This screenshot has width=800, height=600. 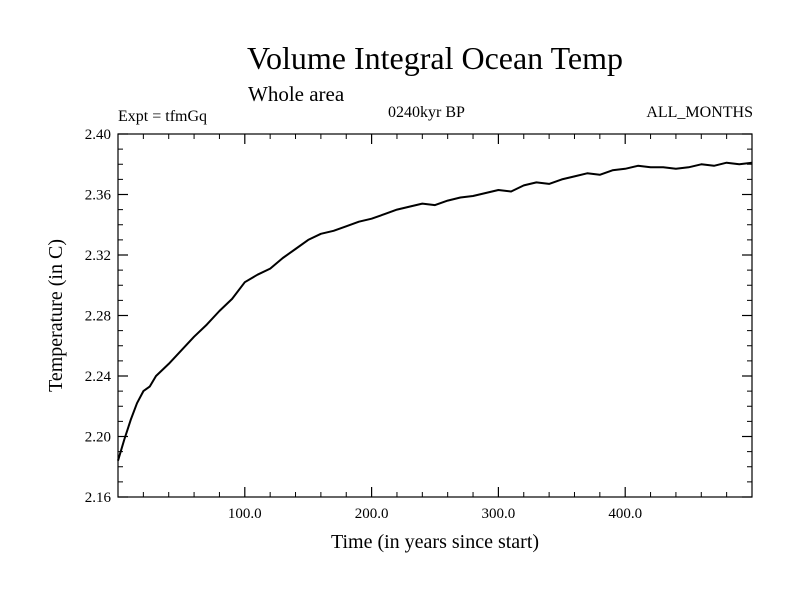 What do you see at coordinates (434, 58) in the screenshot?
I see `chart-title: Volume Integral Ocean Temp` at bounding box center [434, 58].